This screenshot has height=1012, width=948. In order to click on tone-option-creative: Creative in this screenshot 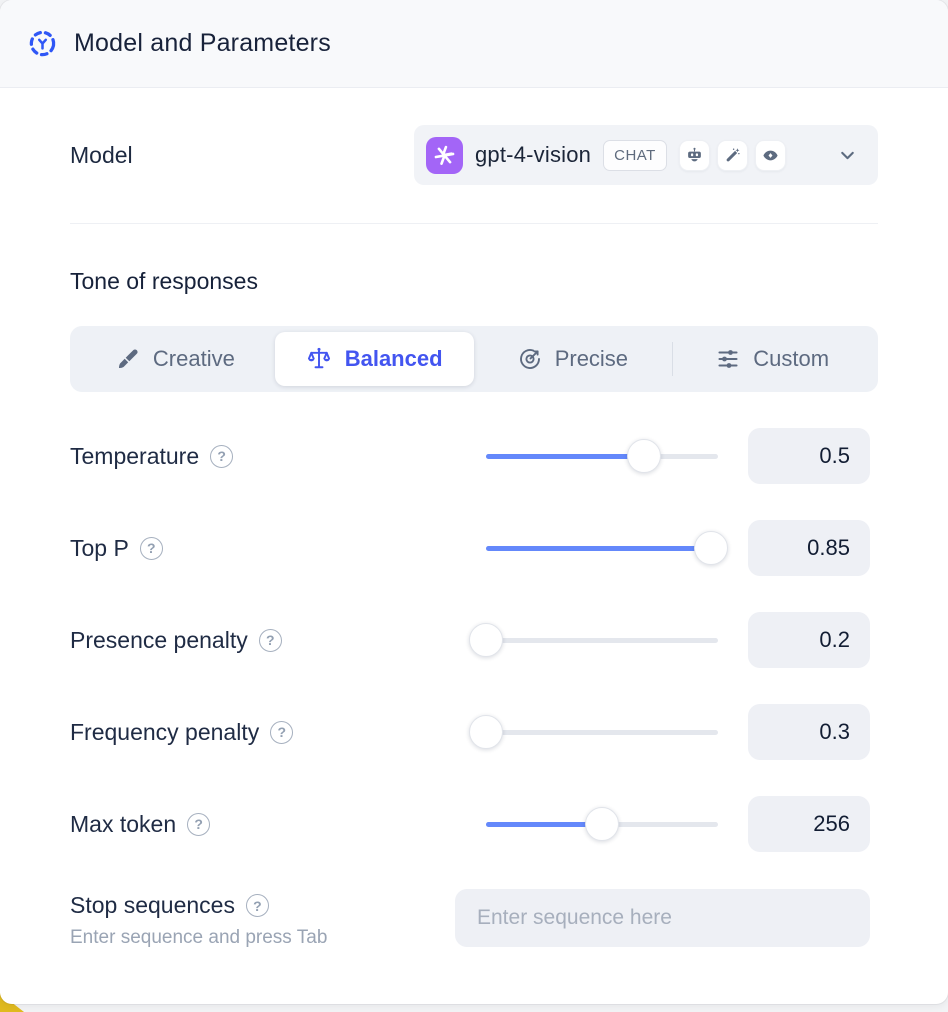, I will do `click(175, 359)`.